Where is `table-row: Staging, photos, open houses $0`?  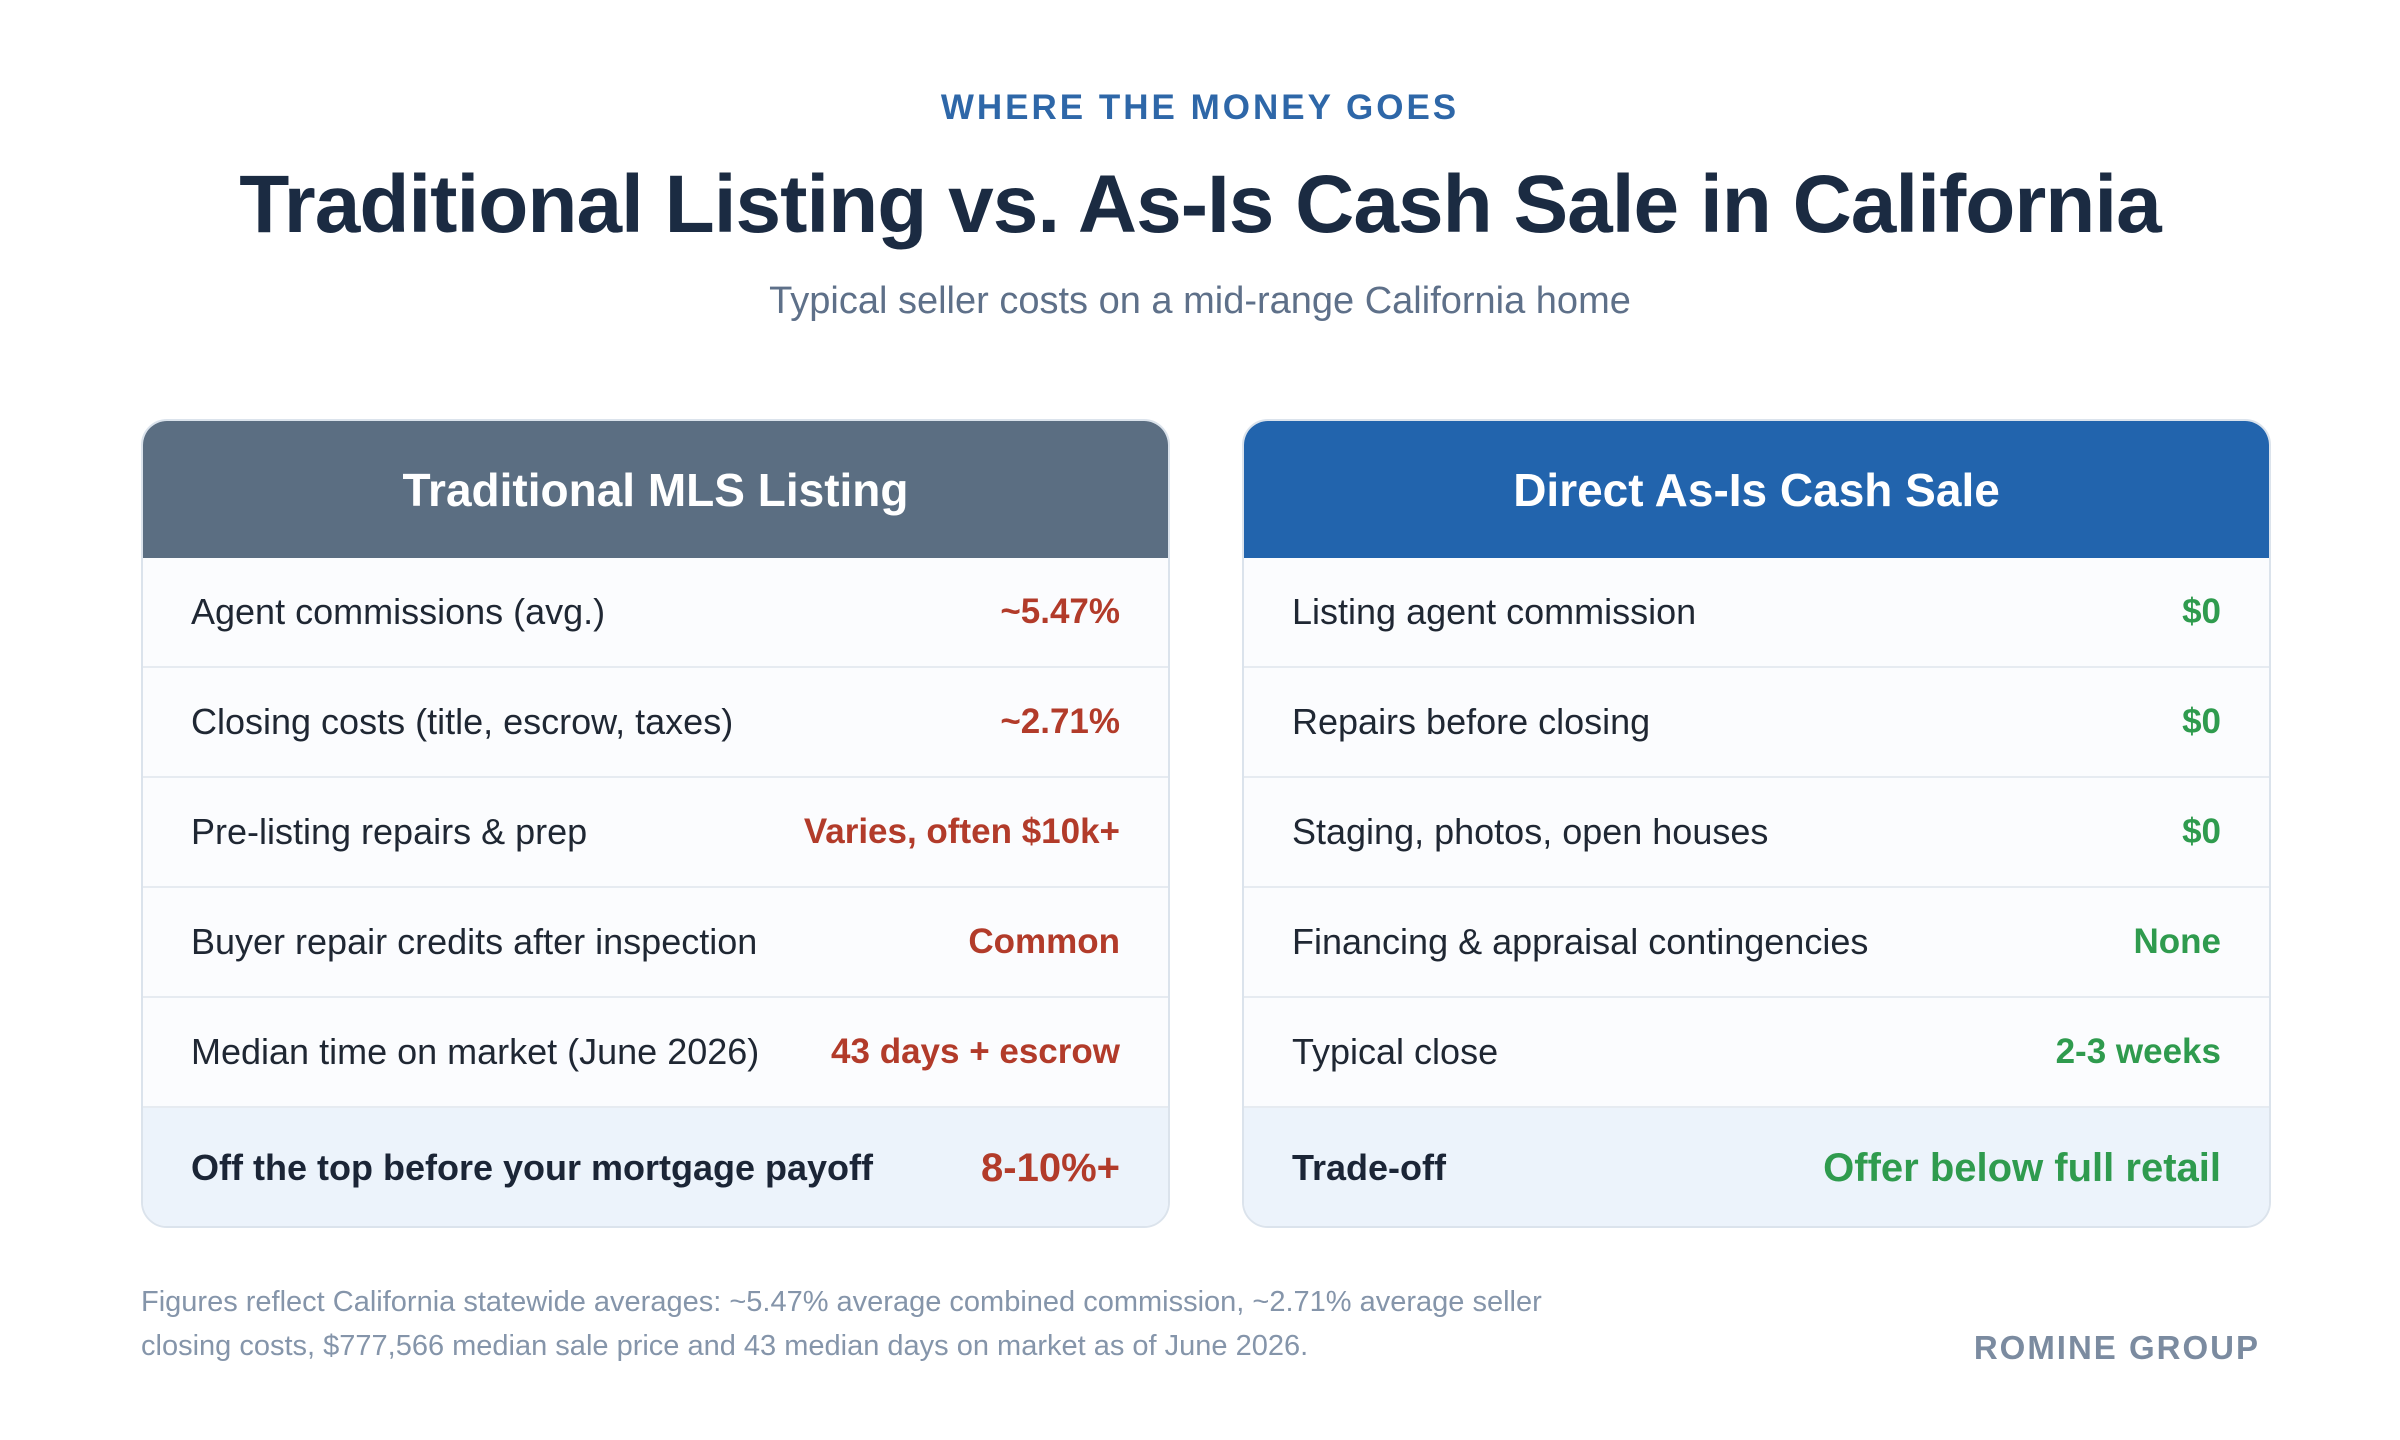 table-row: Staging, photos, open houses $0 is located at coordinates (1756, 833).